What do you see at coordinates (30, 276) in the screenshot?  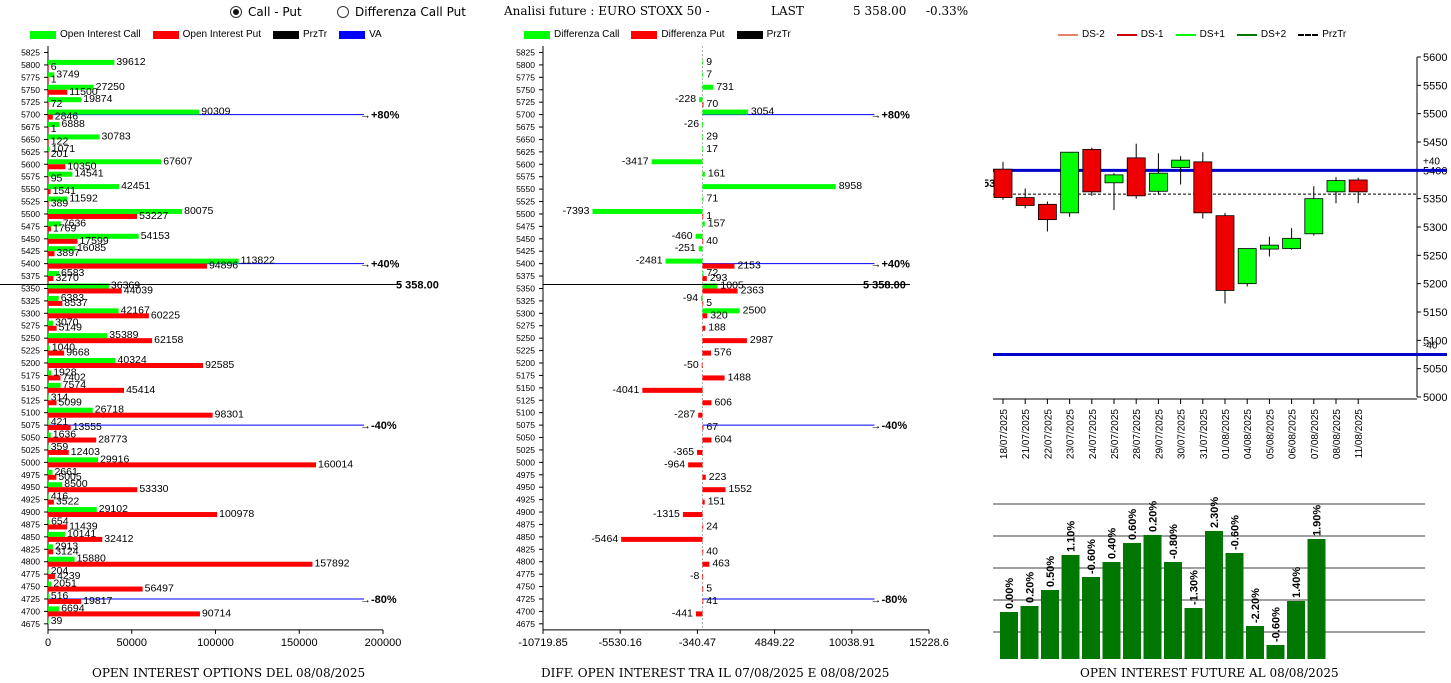 I see `strike-label: 5375` at bounding box center [30, 276].